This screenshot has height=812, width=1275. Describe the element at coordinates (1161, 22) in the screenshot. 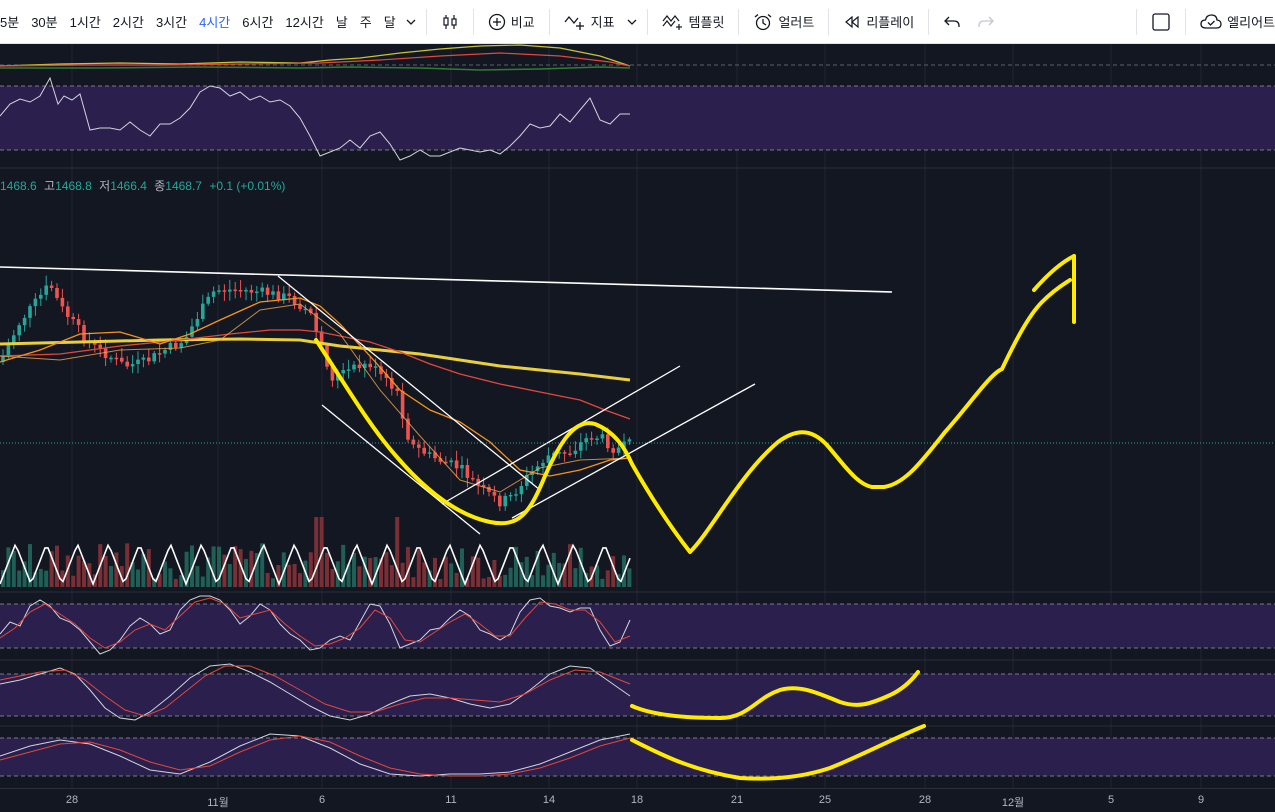

I see `fullscreen-button` at that location.